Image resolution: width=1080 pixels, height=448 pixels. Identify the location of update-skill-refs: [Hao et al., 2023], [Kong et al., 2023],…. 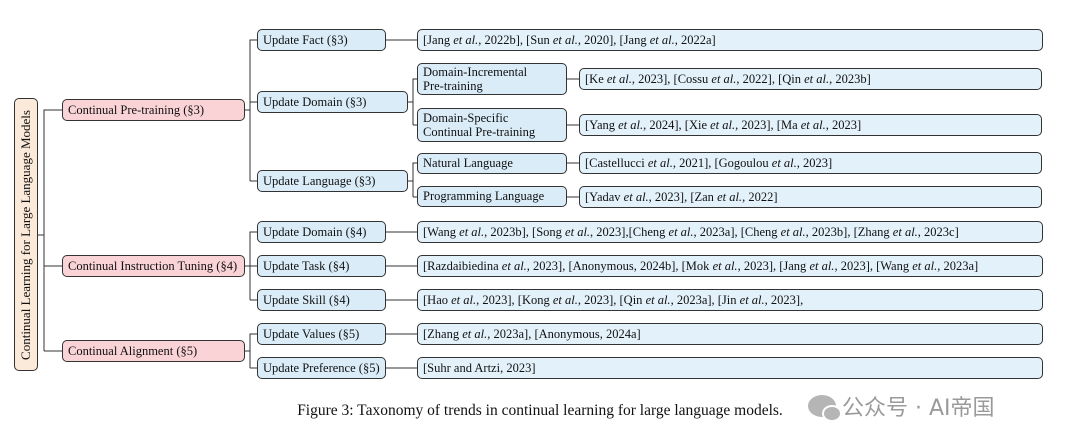
(730, 300).